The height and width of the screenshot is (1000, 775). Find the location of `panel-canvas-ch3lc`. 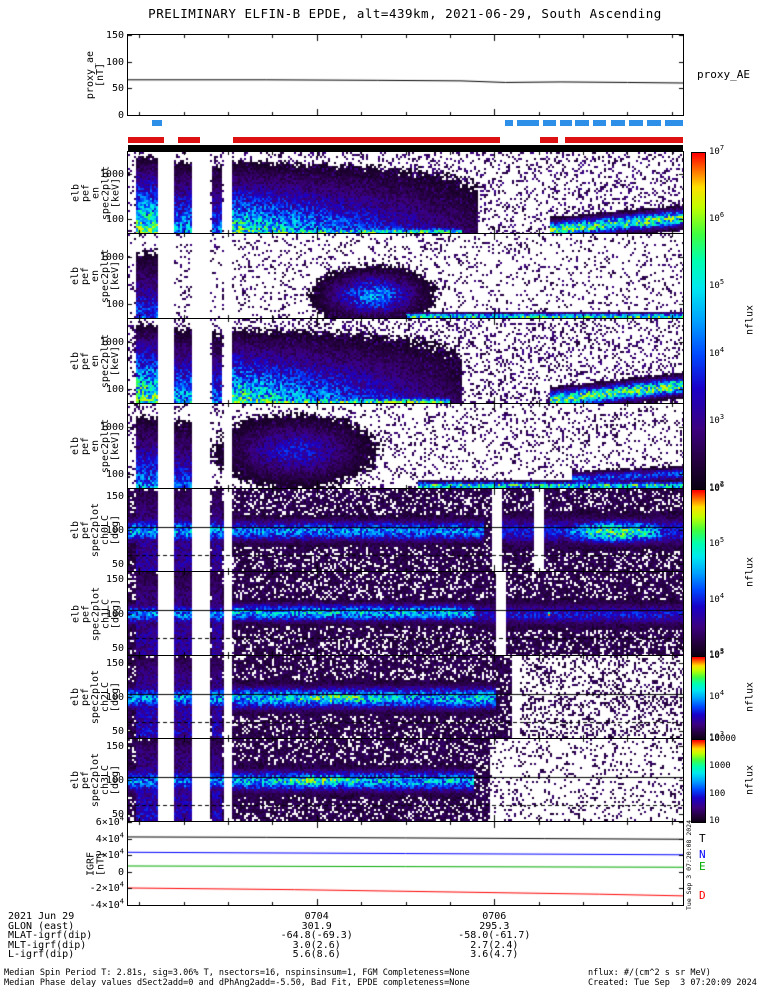

panel-canvas-ch3lc is located at coordinates (405, 780).